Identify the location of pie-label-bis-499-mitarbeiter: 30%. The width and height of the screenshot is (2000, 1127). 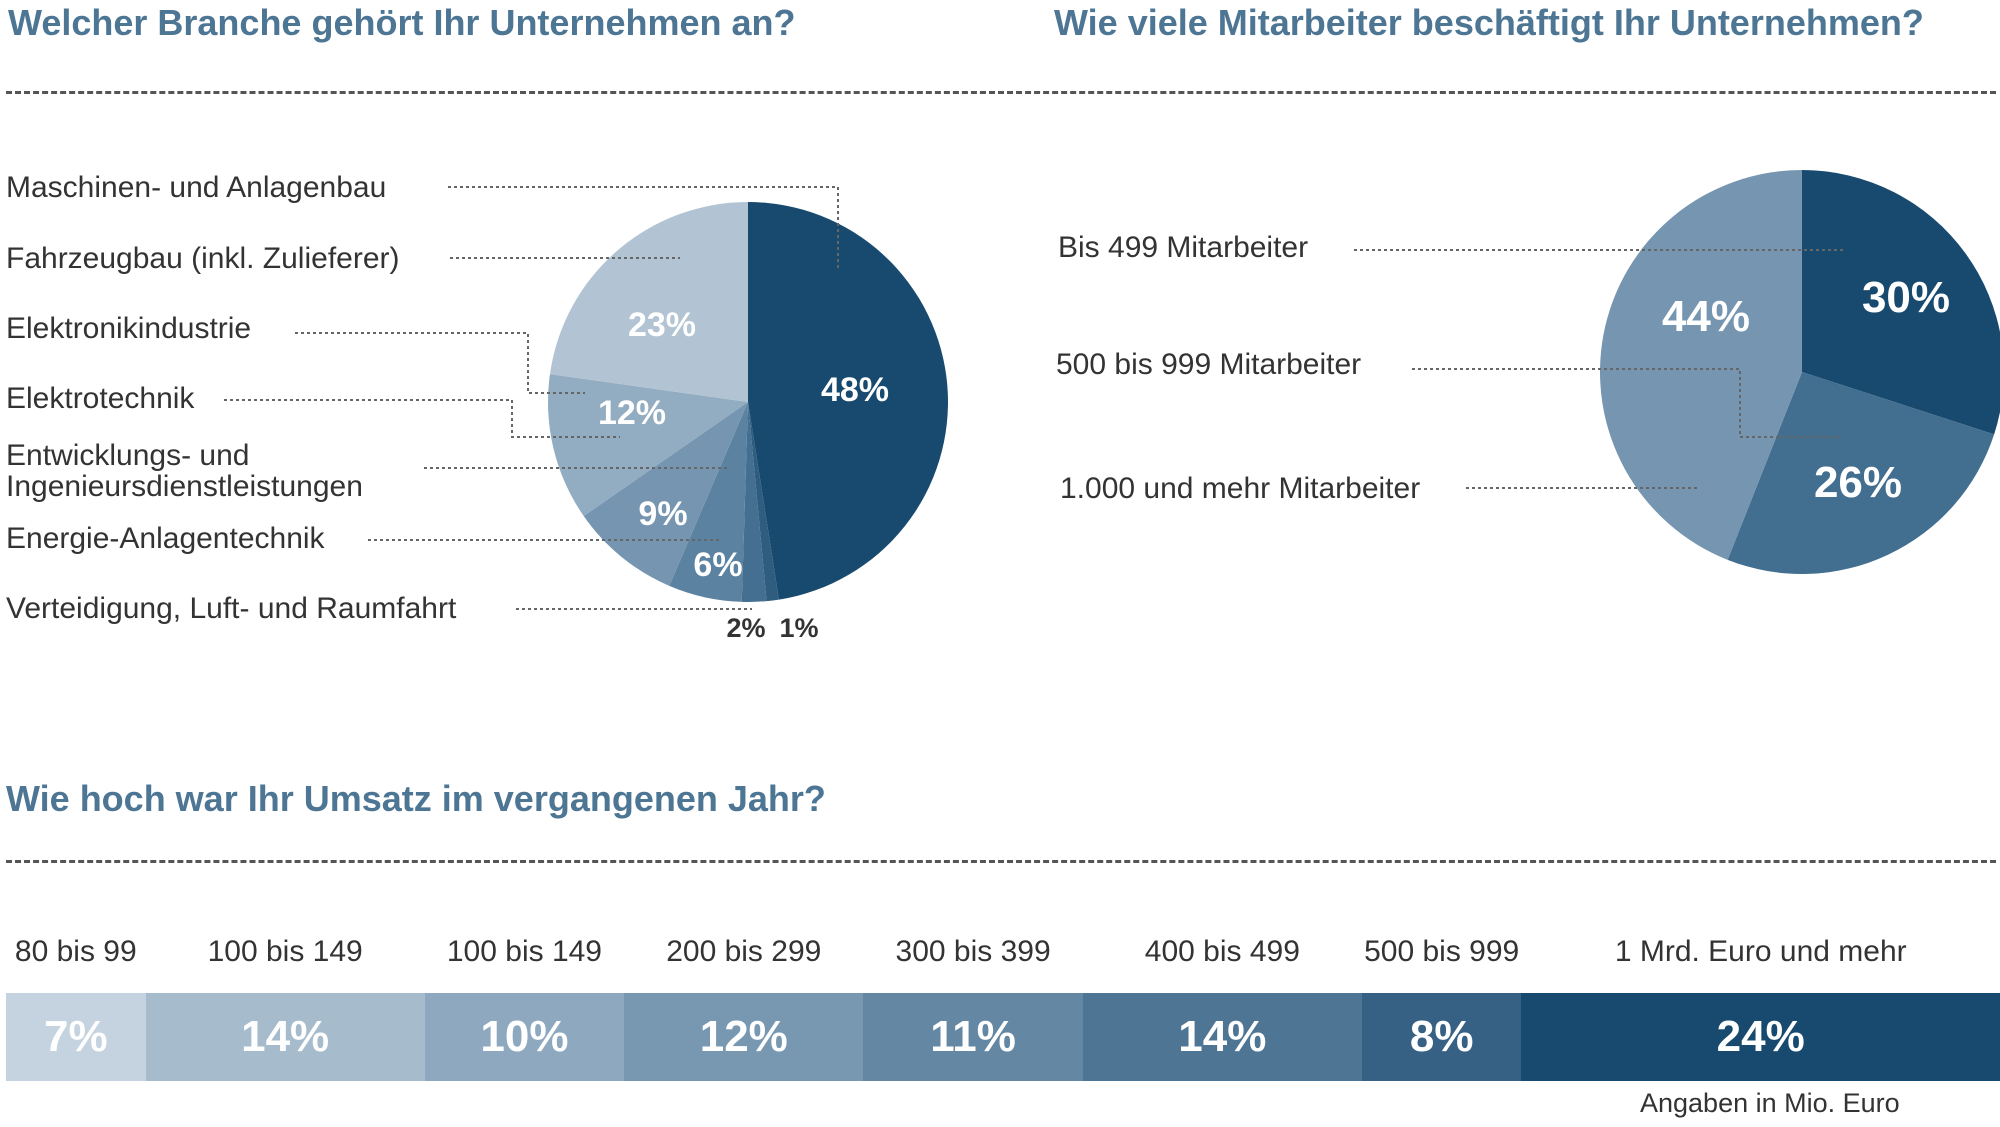
(1906, 297).